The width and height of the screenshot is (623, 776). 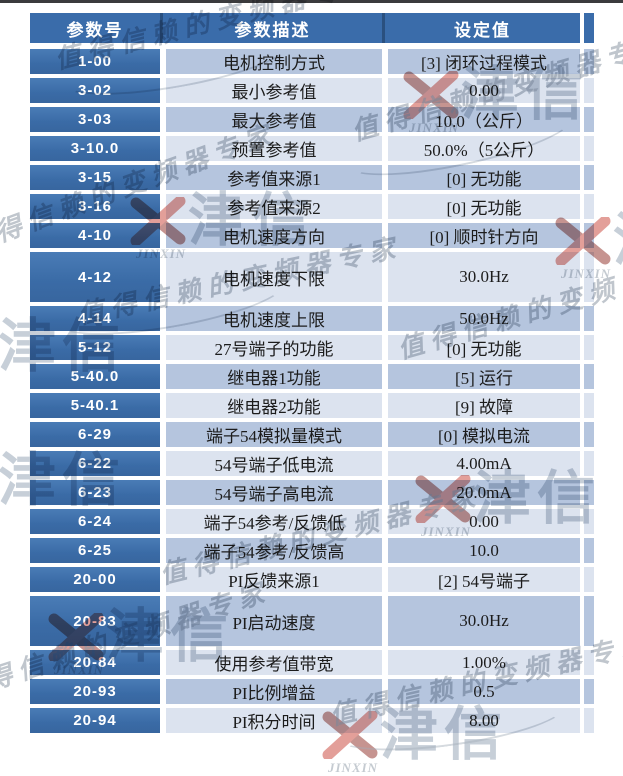 I want to click on description-cell: 最大参考值, so click(x=274, y=119).